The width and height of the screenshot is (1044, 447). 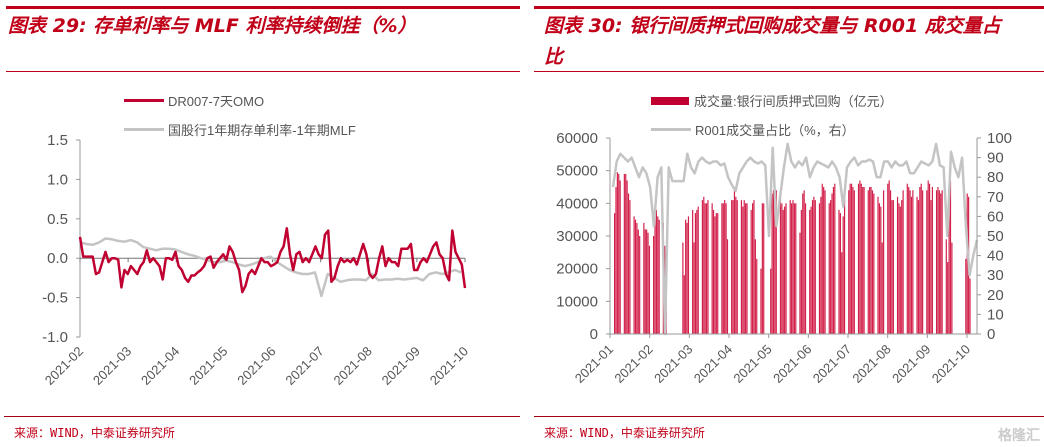 What do you see at coordinates (775, 130) in the screenshot?
I see `legend-label: R001成交量占比（%，右）` at bounding box center [775, 130].